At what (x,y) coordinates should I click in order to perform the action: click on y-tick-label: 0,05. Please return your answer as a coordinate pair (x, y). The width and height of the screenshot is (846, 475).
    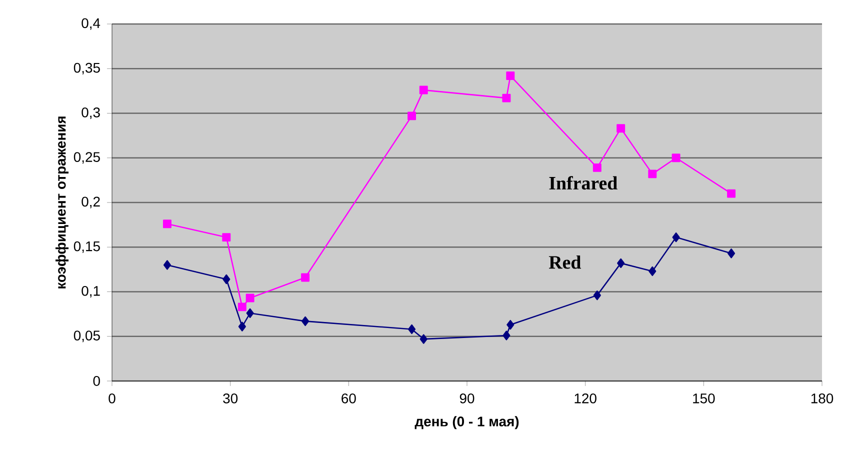
    Looking at the image, I should click on (87, 336).